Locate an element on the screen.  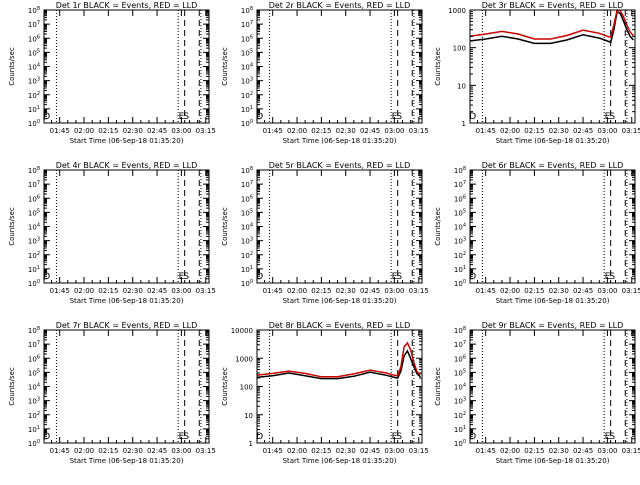
series-events is located at coordinates (551, 27).